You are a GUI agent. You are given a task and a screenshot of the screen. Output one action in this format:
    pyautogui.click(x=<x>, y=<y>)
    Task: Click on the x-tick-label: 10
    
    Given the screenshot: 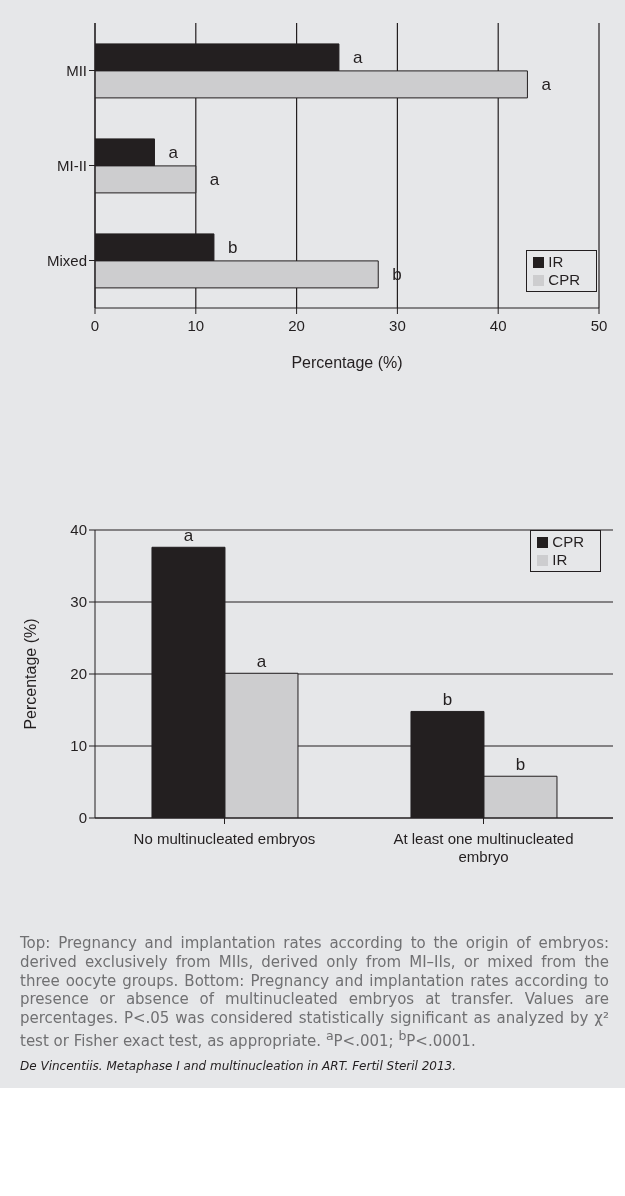 What is the action you would take?
    pyautogui.click(x=196, y=325)
    